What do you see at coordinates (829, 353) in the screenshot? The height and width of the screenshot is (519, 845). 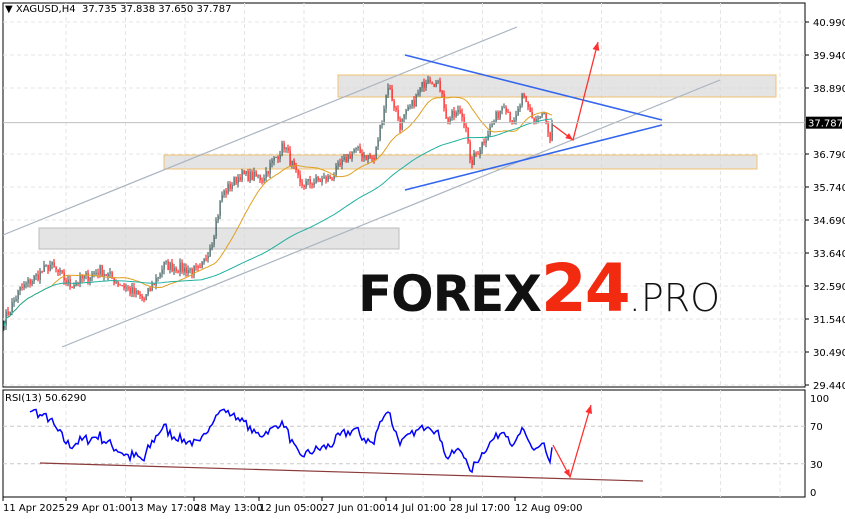 I see `price-label: 30.490` at bounding box center [829, 353].